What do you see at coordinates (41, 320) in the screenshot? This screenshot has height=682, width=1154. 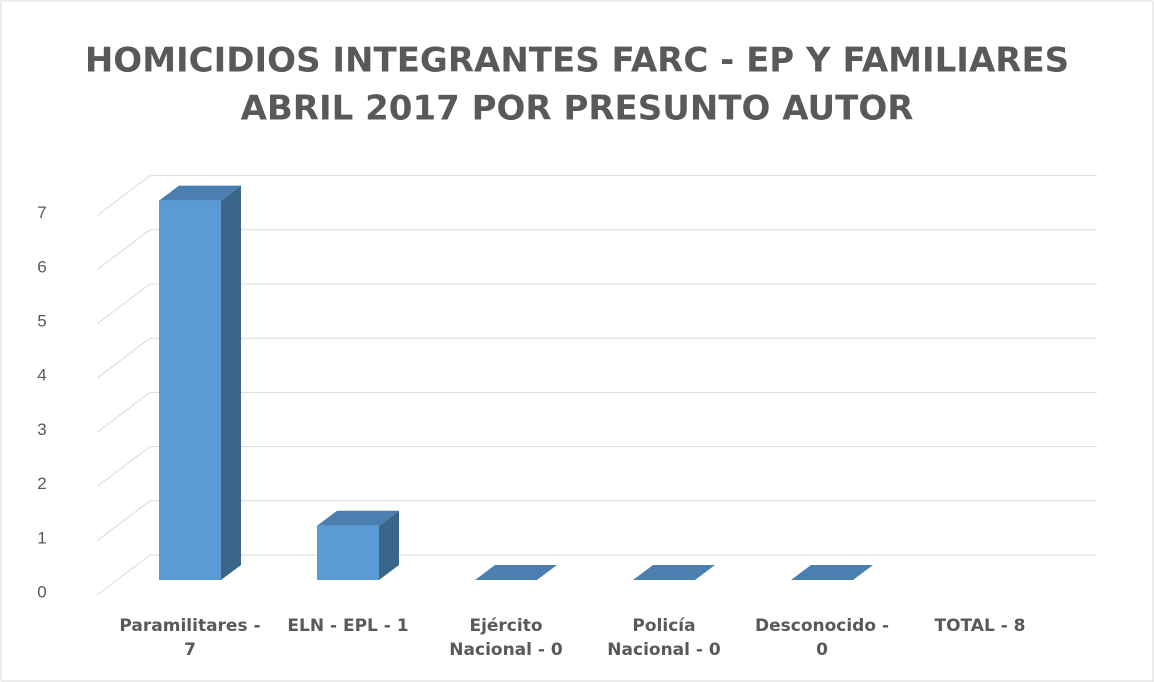 I see `y-tick-label: 5` at bounding box center [41, 320].